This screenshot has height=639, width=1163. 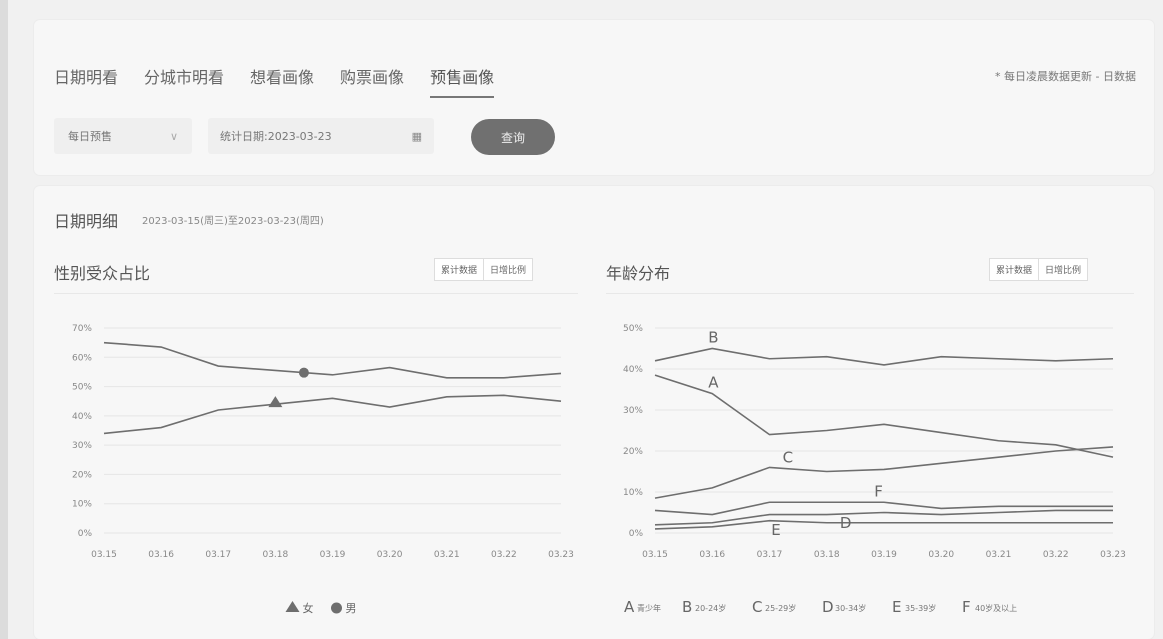 What do you see at coordinates (757, 607) in the screenshot?
I see `legend-letter-C: C` at bounding box center [757, 607].